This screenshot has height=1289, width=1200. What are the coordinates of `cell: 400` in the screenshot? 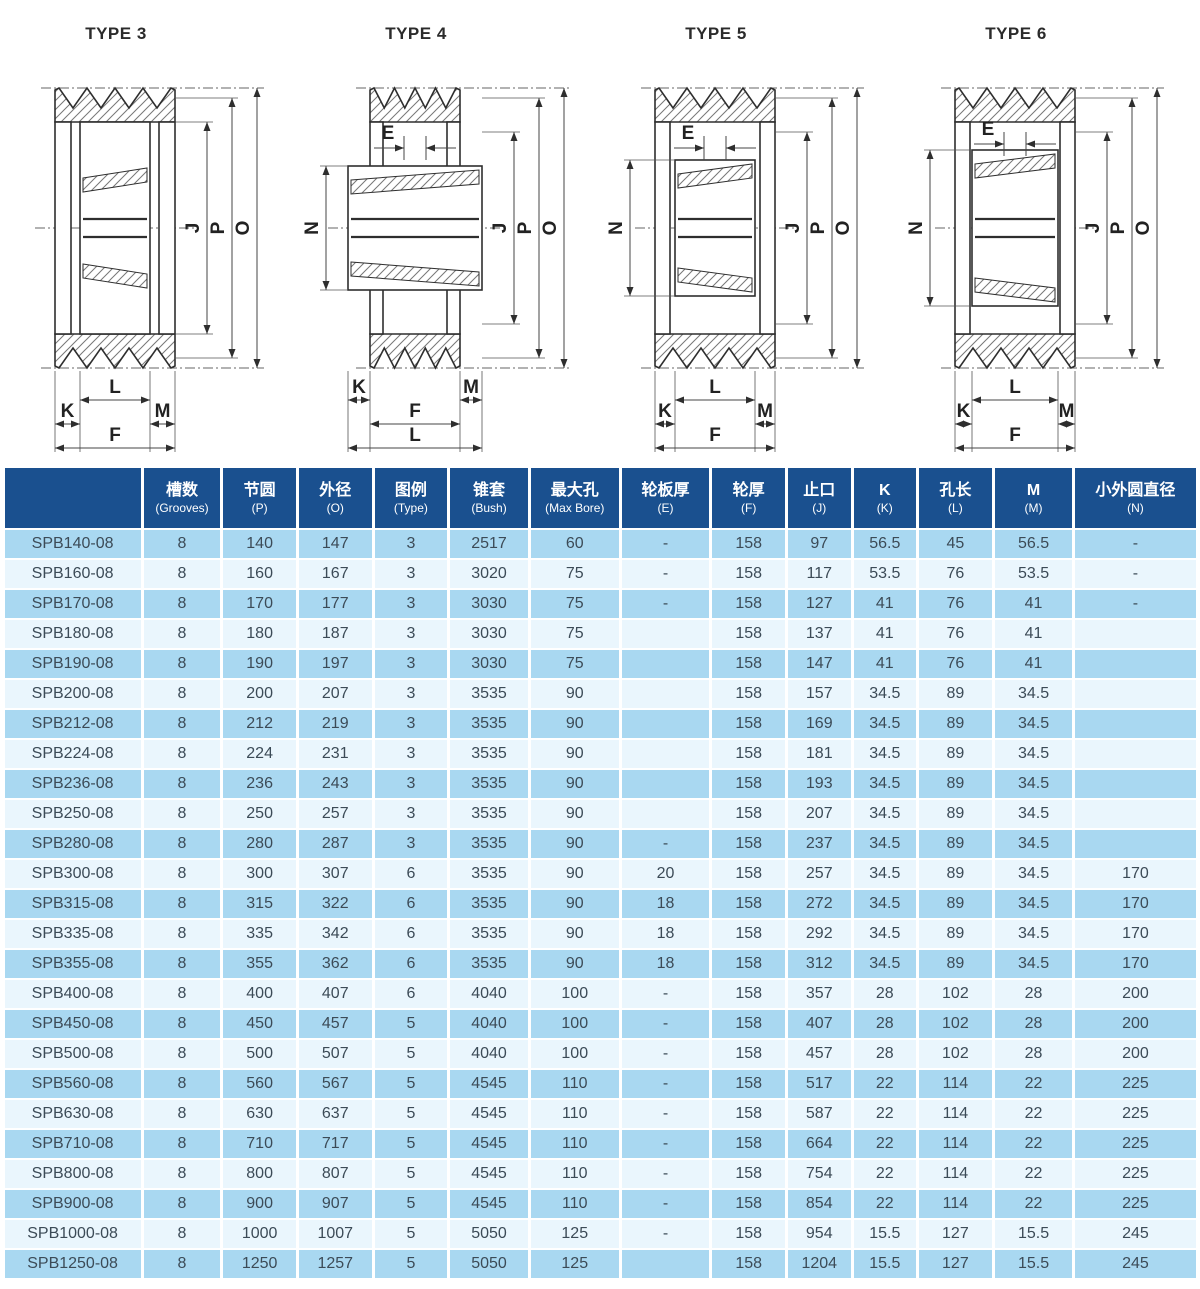 It's located at (259, 994).